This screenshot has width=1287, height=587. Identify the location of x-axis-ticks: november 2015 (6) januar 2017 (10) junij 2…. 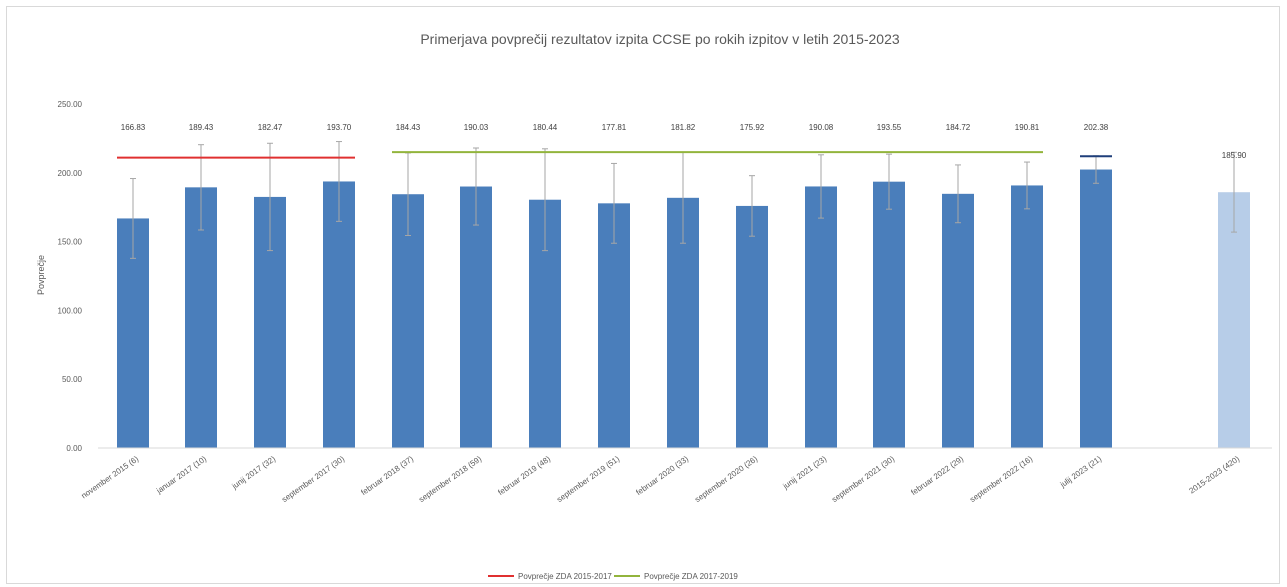
(661, 479).